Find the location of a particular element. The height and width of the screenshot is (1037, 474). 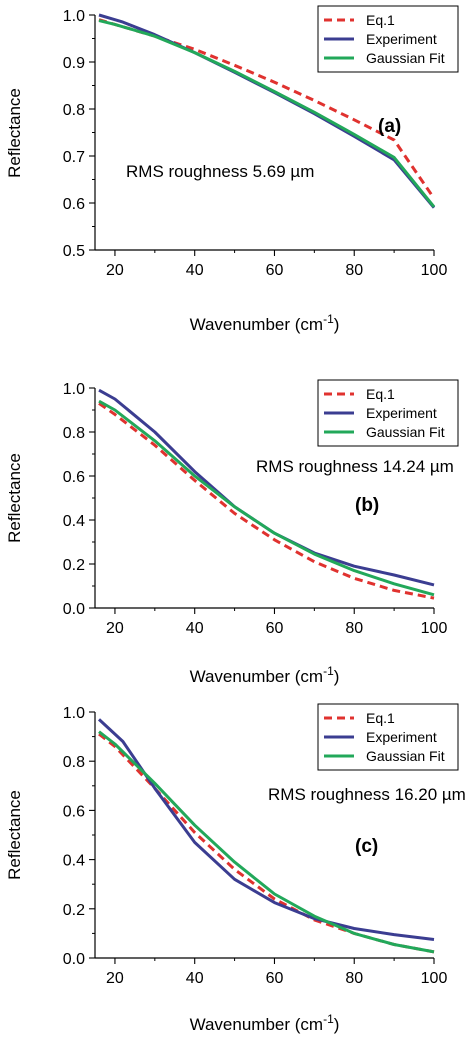

roughness-annotation: RMS roughness 16.20 µm is located at coordinates (367, 794).